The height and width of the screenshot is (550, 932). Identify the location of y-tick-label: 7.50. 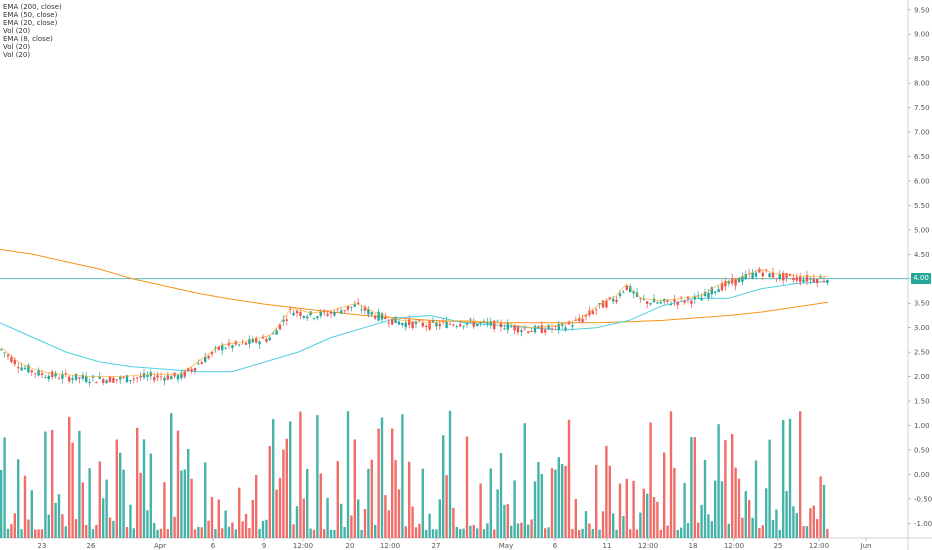
(922, 108).